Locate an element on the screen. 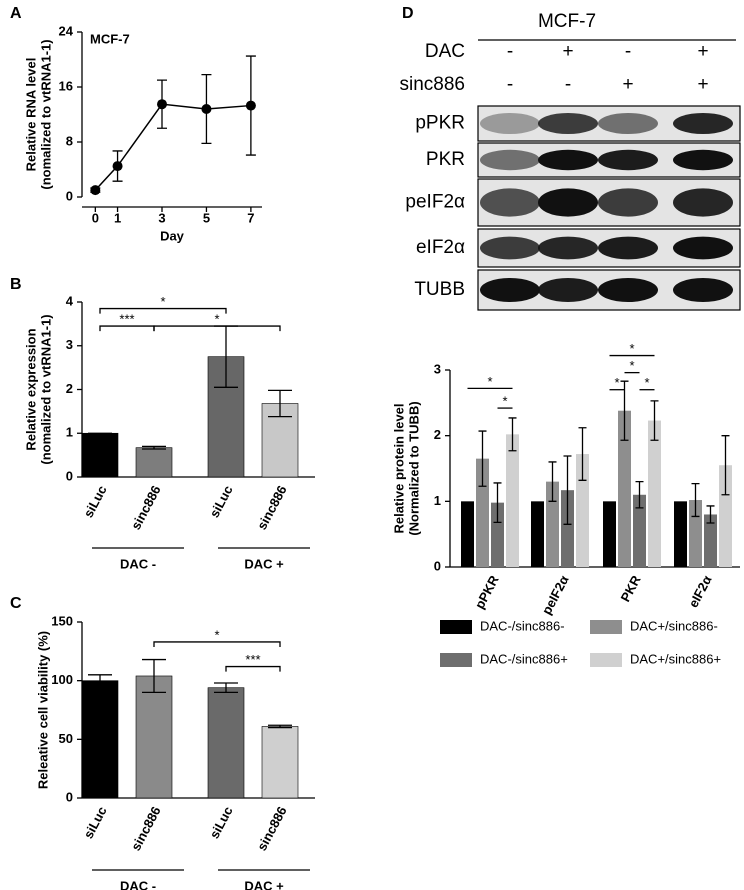 This screenshot has height=890, width=744. y-tick-label: 1 is located at coordinates (69, 432).